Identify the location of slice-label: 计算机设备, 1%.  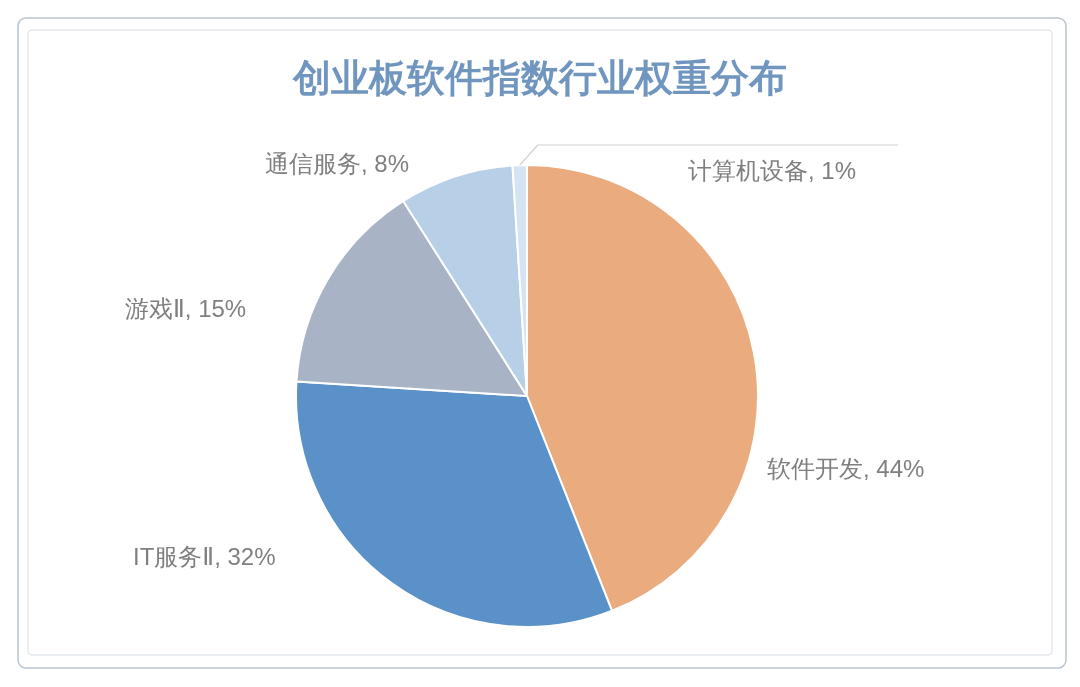
(772, 170).